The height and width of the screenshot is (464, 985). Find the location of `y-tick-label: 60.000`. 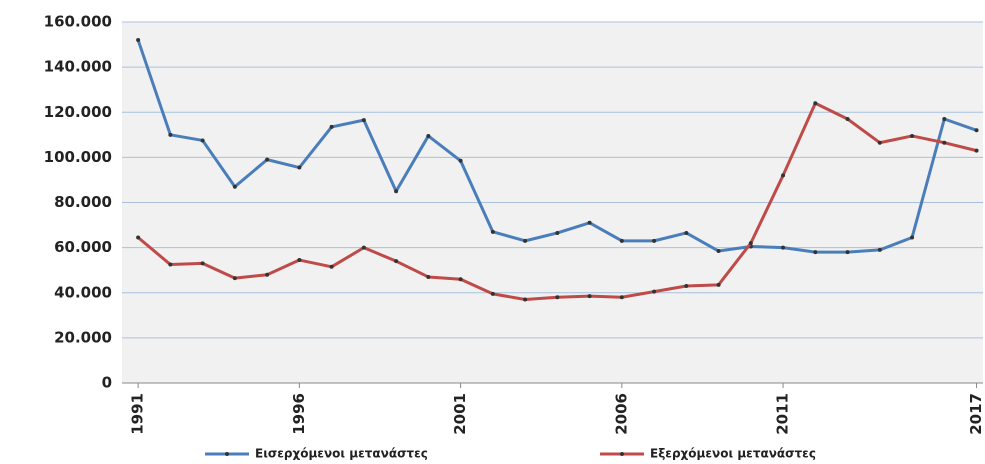

y-tick-label: 60.000 is located at coordinates (83, 247).